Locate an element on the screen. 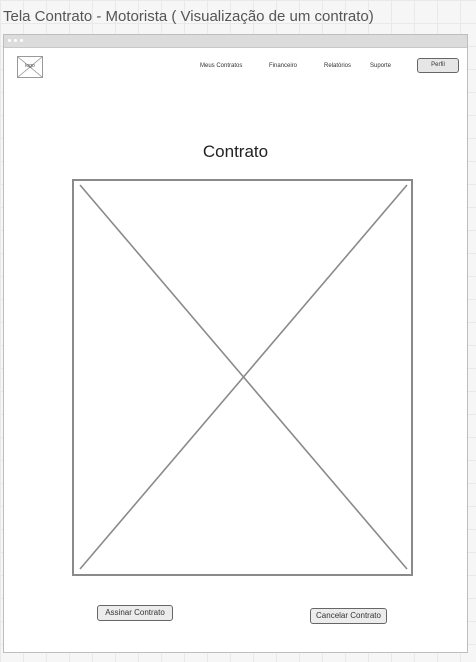 This screenshot has height=662, width=476. nav-link-suporte: Suporte is located at coordinates (381, 66).